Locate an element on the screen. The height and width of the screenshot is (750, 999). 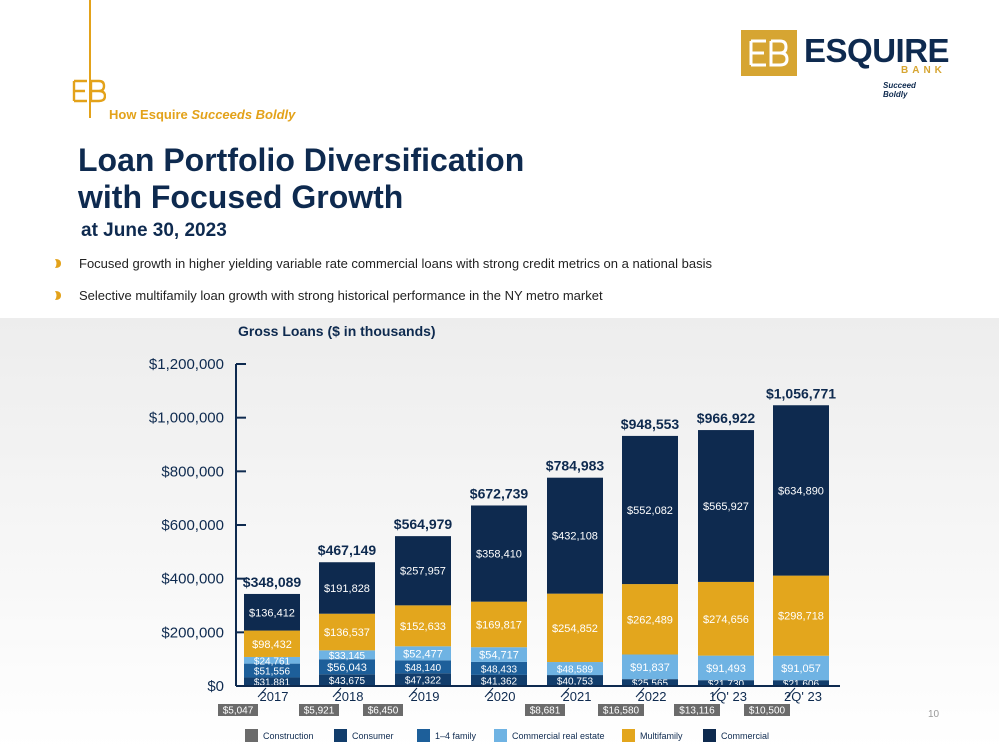
y-tick-label: $1,200,000 is located at coordinates (186, 364).